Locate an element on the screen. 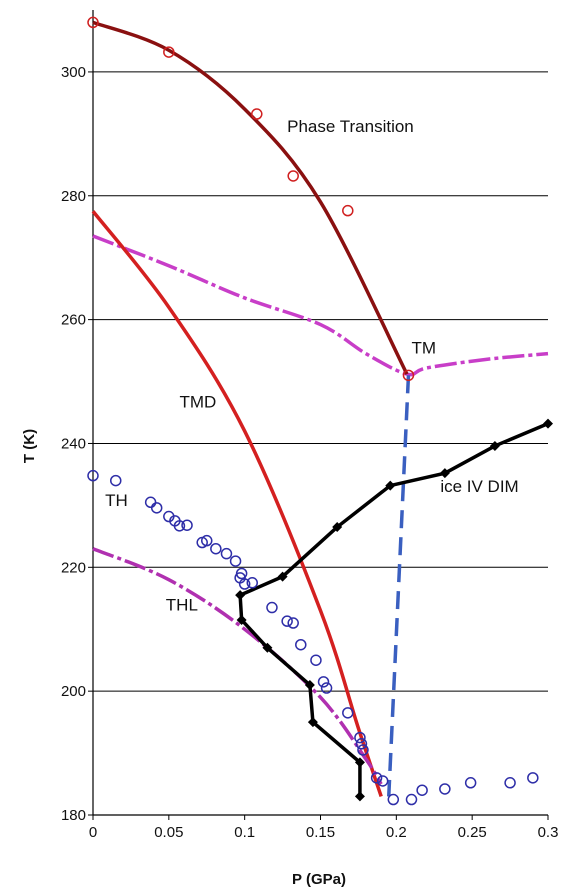 The image size is (569, 892). x-tick-label: 0.15 is located at coordinates (320, 832).